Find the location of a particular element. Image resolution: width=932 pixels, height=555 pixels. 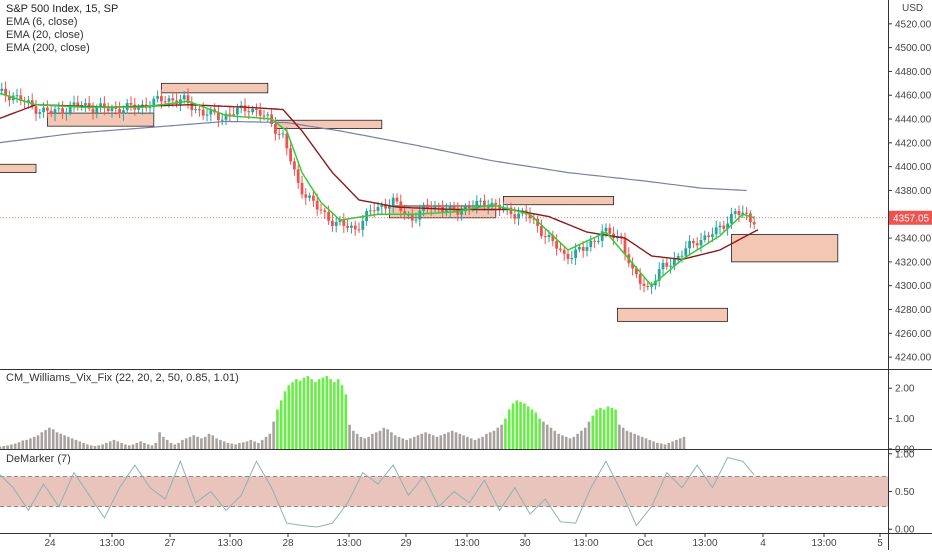

x-tick-label: Oct is located at coordinates (645, 543).